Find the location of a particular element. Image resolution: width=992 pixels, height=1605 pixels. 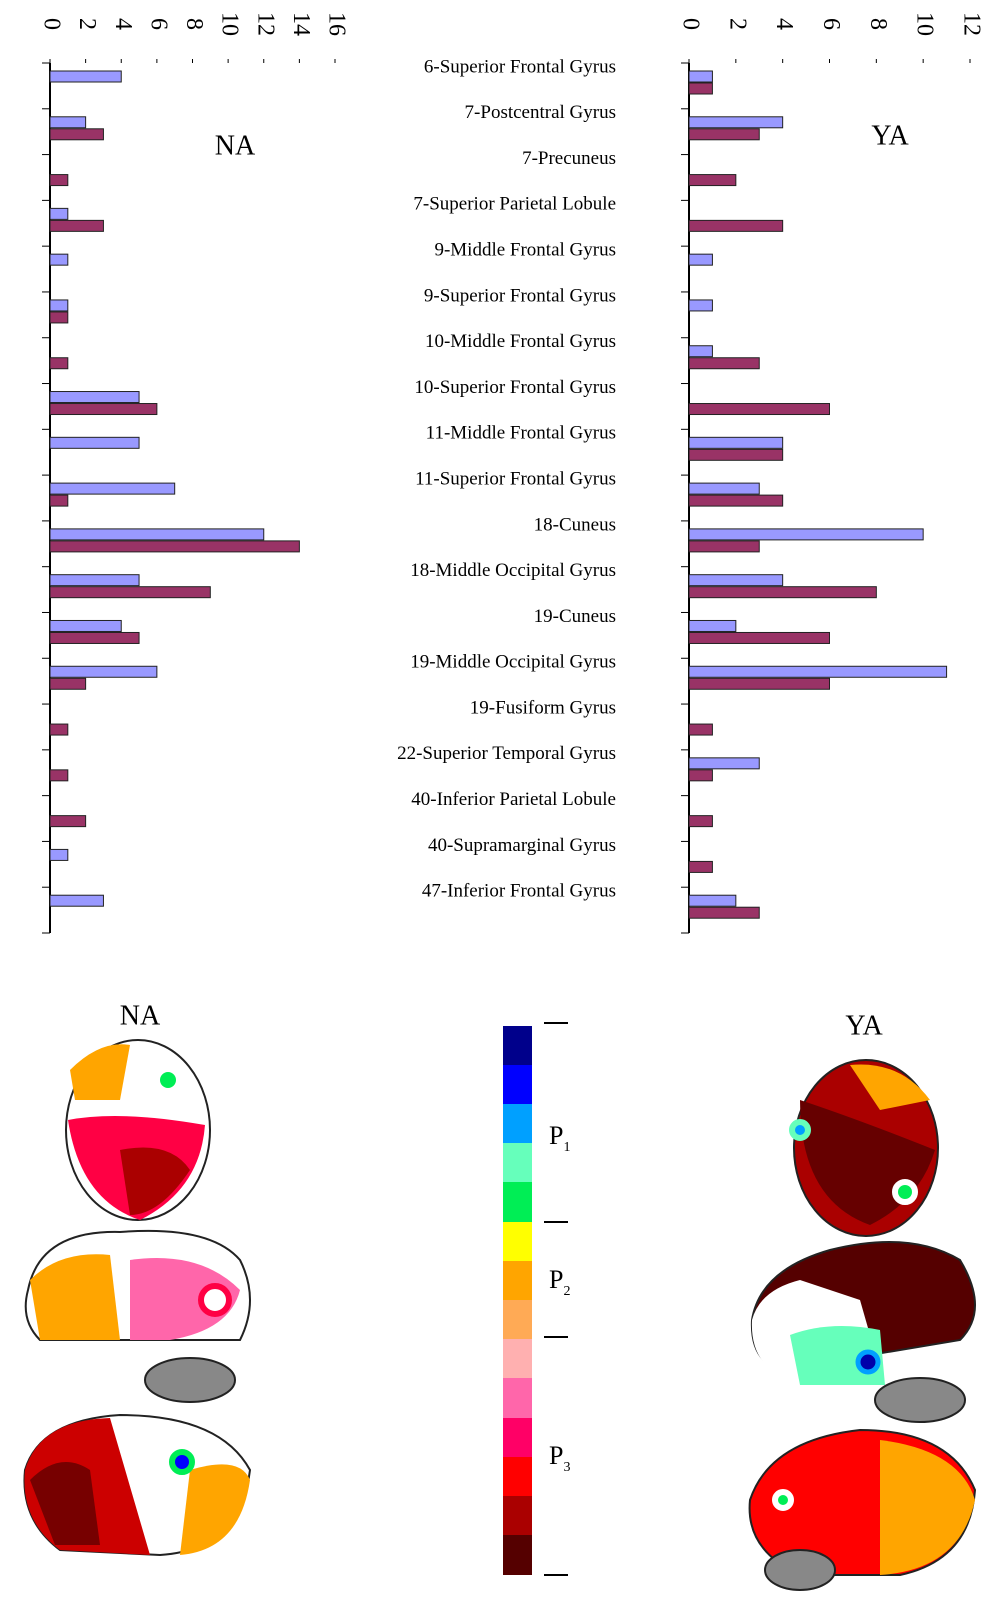

category-label: 18-Middle Occipital Gyrus is located at coordinates (513, 570).